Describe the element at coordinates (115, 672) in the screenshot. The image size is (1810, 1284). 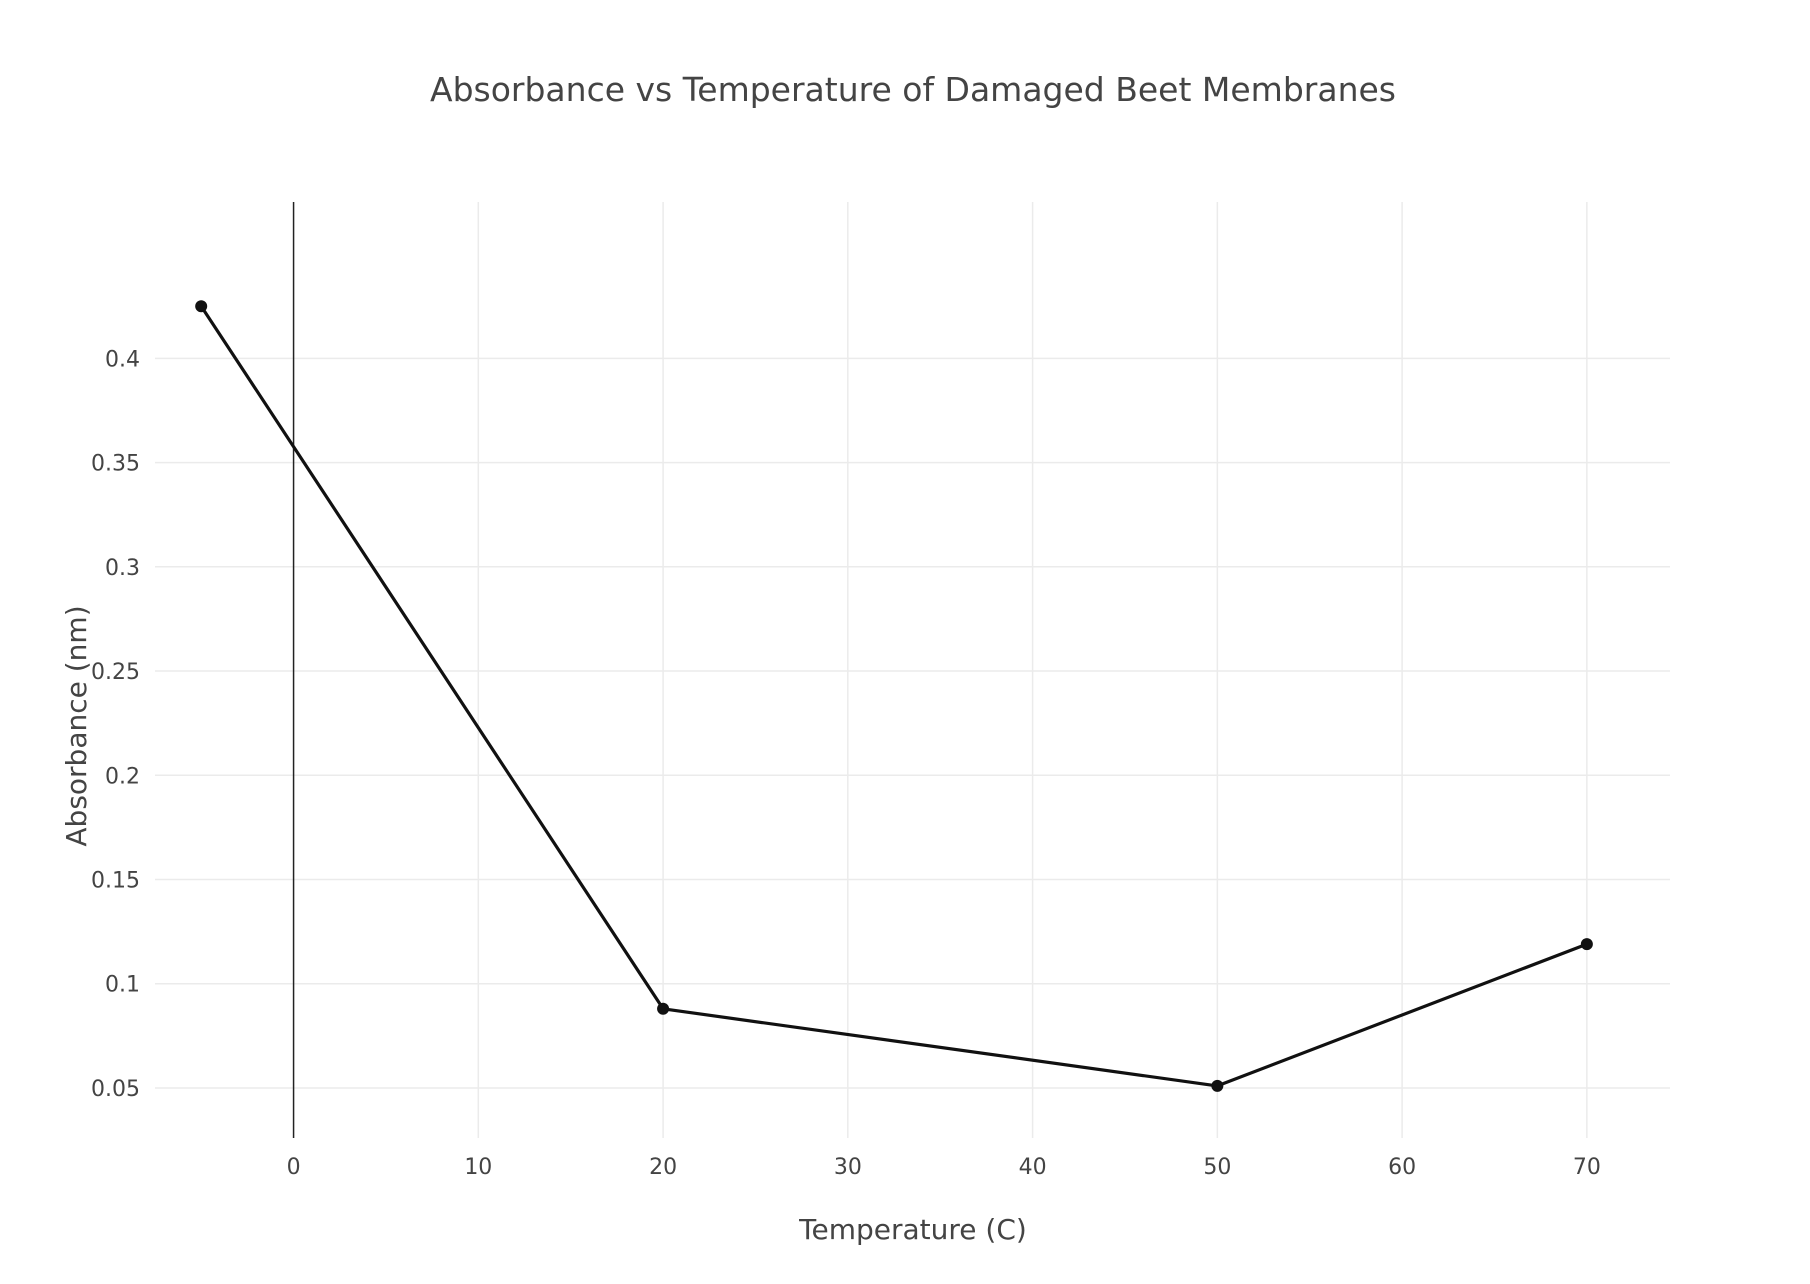
I see `y-tick-label: 0.25` at that location.